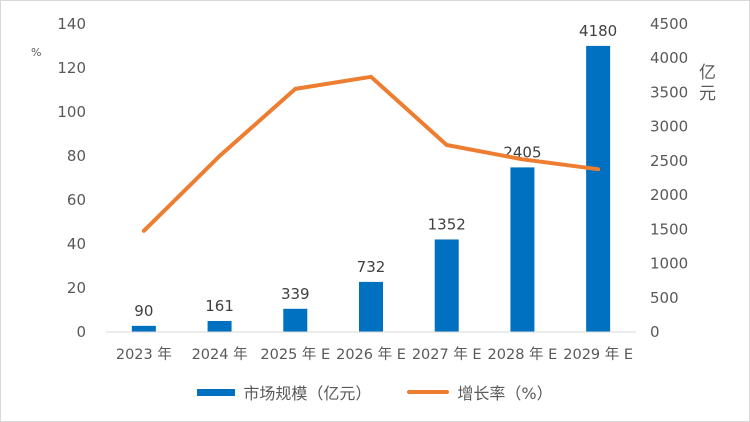  I want to click on left-axis-tick-label: 20, so click(76, 288).